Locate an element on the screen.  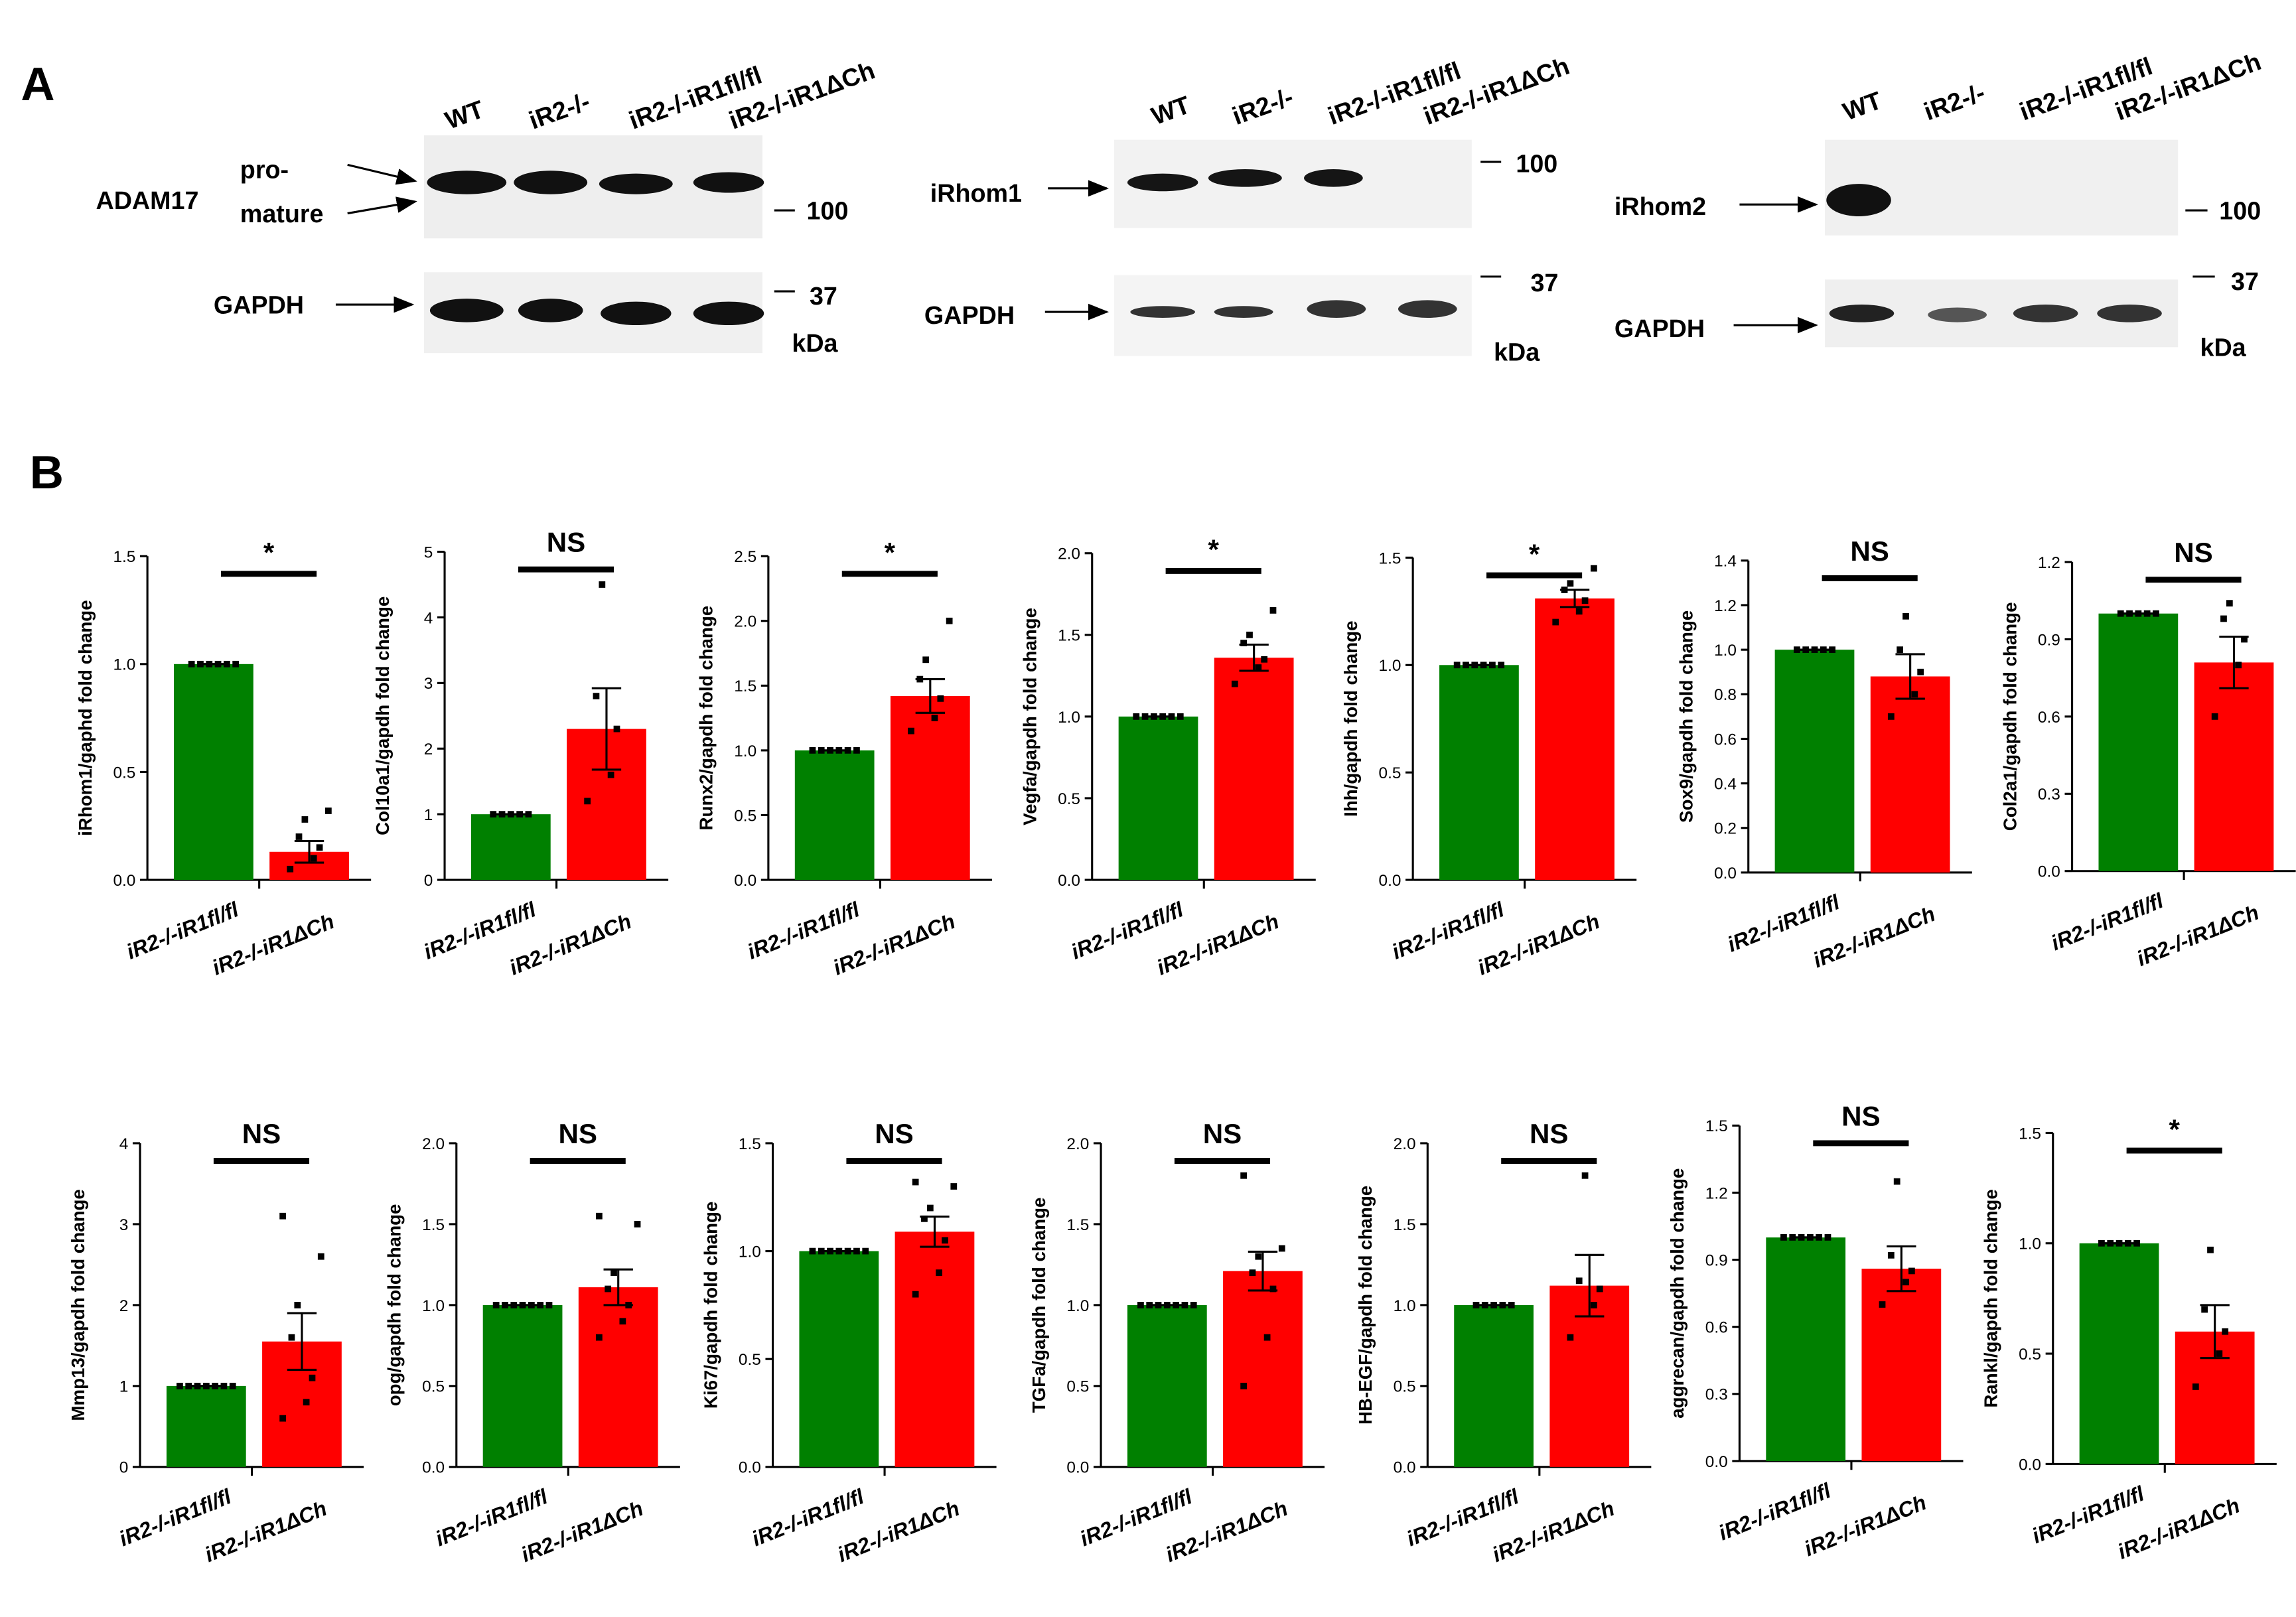
bands is located at coordinates (1994, 253).